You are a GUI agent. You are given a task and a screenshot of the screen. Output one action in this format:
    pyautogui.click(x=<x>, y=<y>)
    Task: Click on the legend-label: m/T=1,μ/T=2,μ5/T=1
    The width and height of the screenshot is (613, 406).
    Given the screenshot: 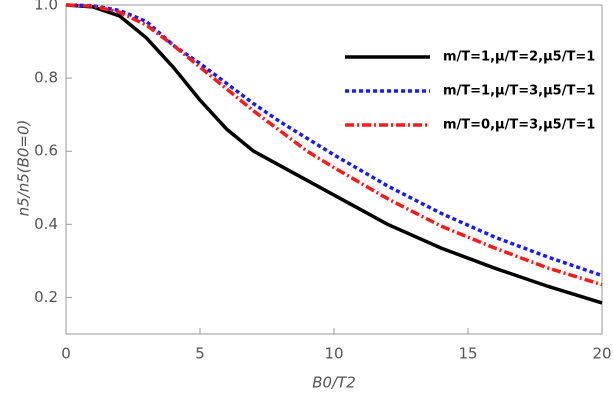 What is the action you would take?
    pyautogui.click(x=519, y=57)
    